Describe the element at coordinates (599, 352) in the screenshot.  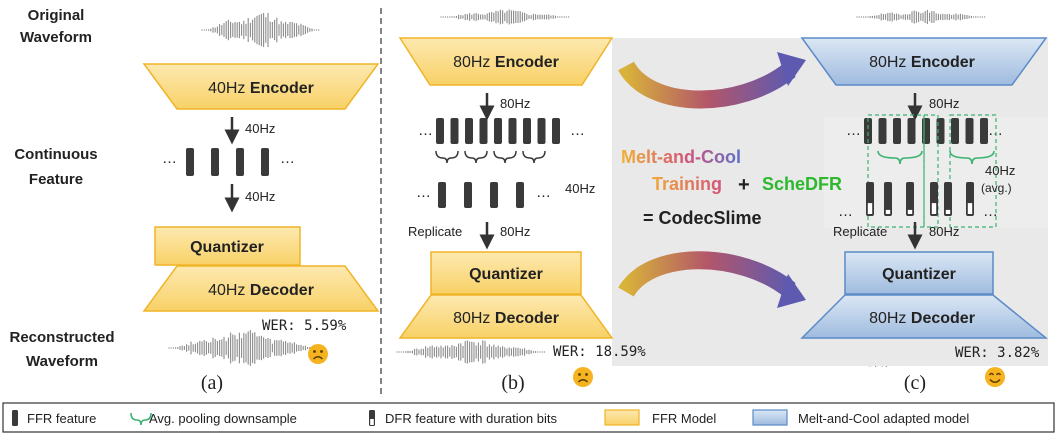
I see `wer-b: WER: 18.59%` at that location.